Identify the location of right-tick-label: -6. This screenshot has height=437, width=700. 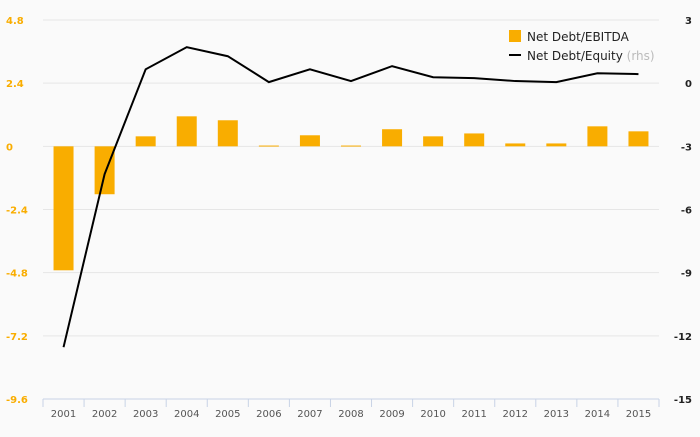
(686, 211).